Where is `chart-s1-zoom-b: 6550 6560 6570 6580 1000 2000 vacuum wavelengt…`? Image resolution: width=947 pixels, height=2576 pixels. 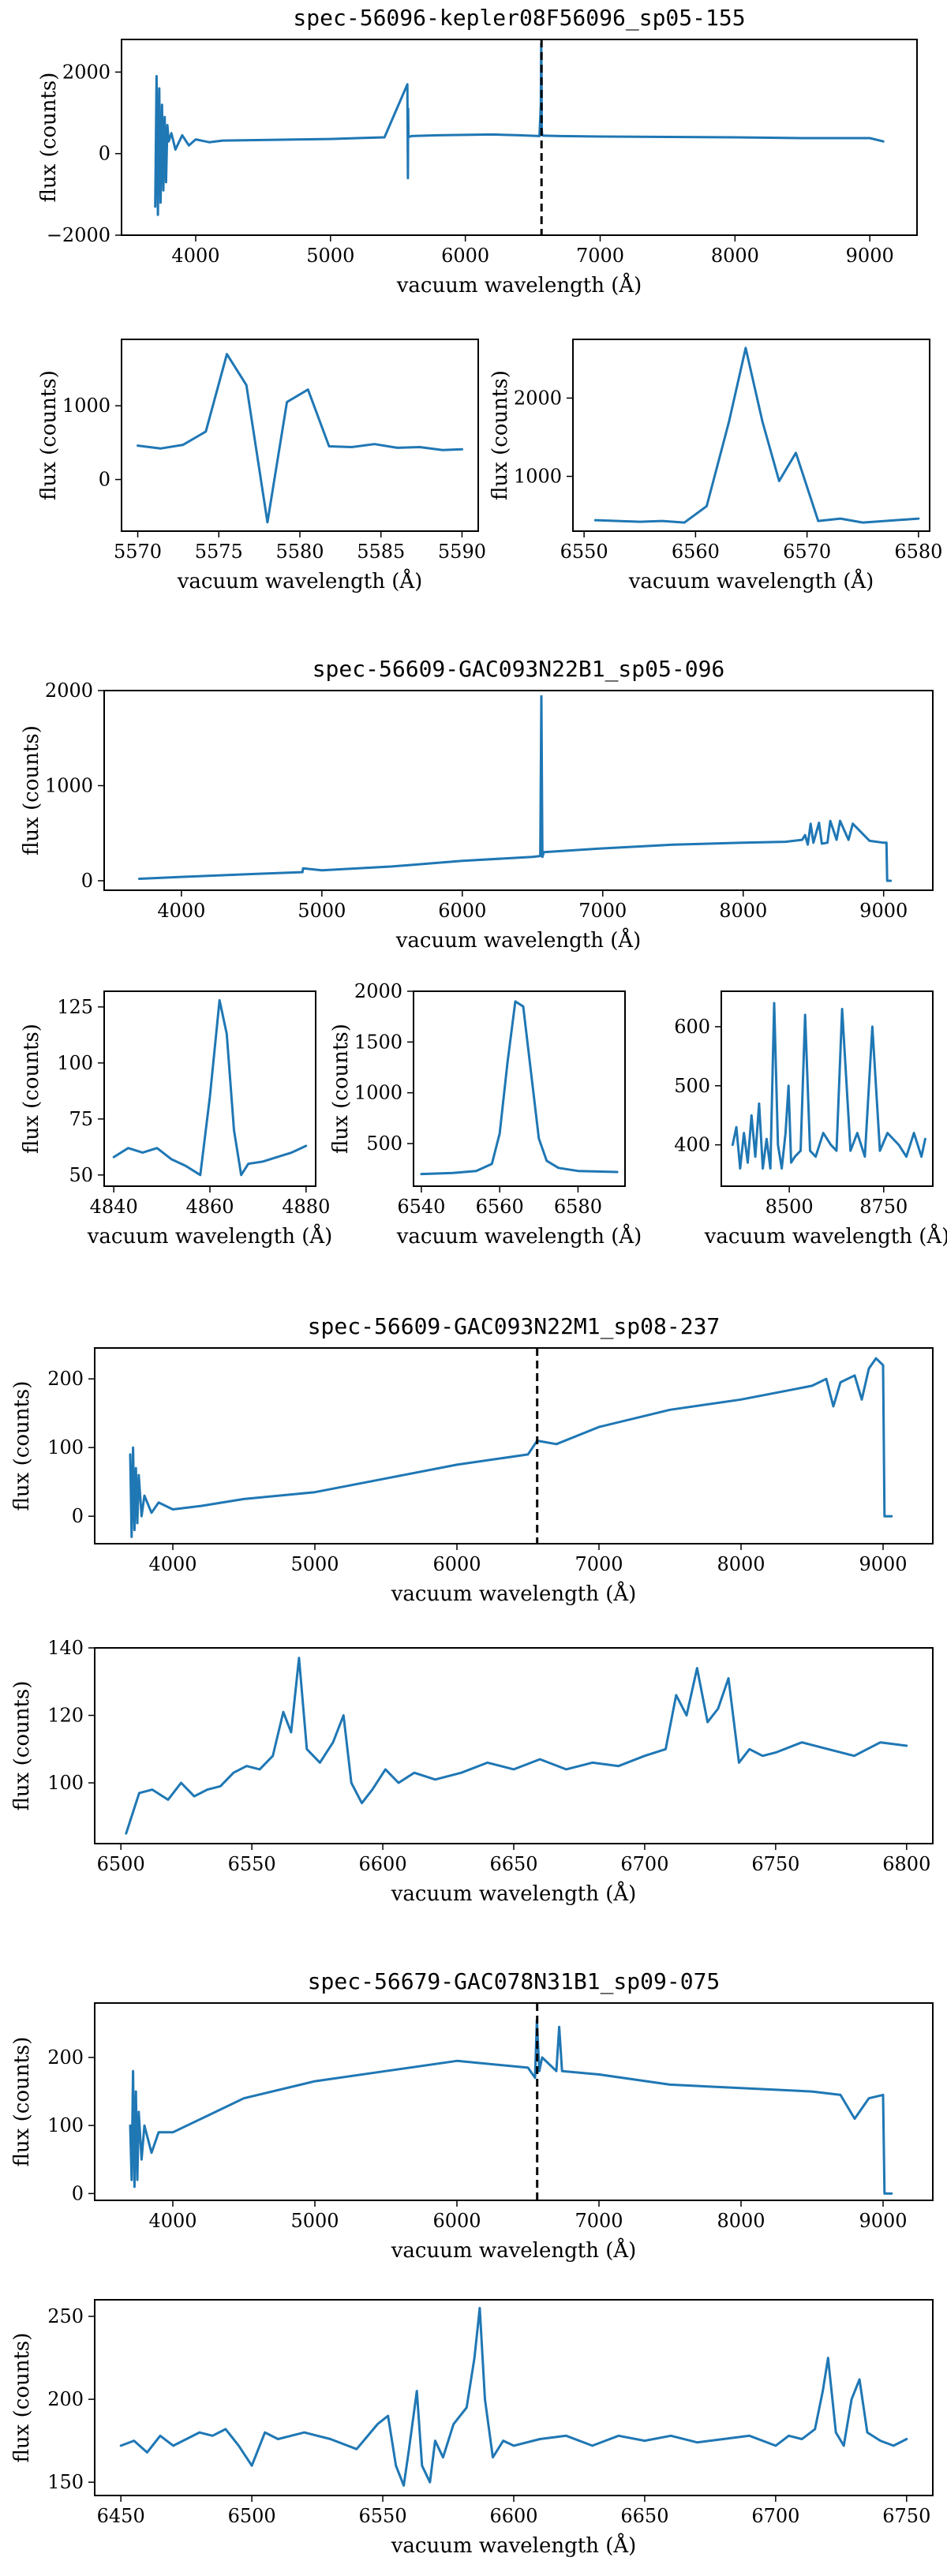
chart-s1-zoom-b: 6550 6560 6570 6580 1000 2000 vacuum wavelengt… is located at coordinates (715, 466).